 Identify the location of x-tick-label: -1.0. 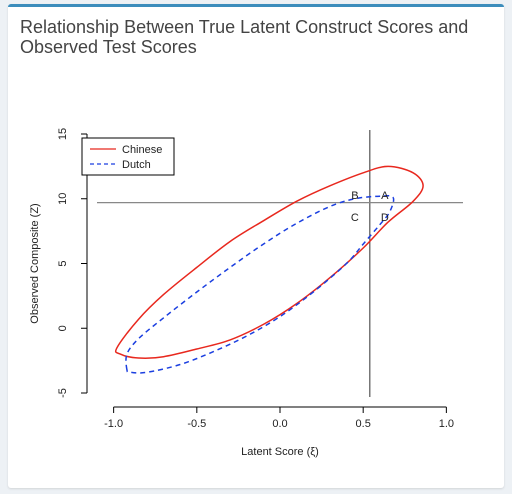
(113, 424).